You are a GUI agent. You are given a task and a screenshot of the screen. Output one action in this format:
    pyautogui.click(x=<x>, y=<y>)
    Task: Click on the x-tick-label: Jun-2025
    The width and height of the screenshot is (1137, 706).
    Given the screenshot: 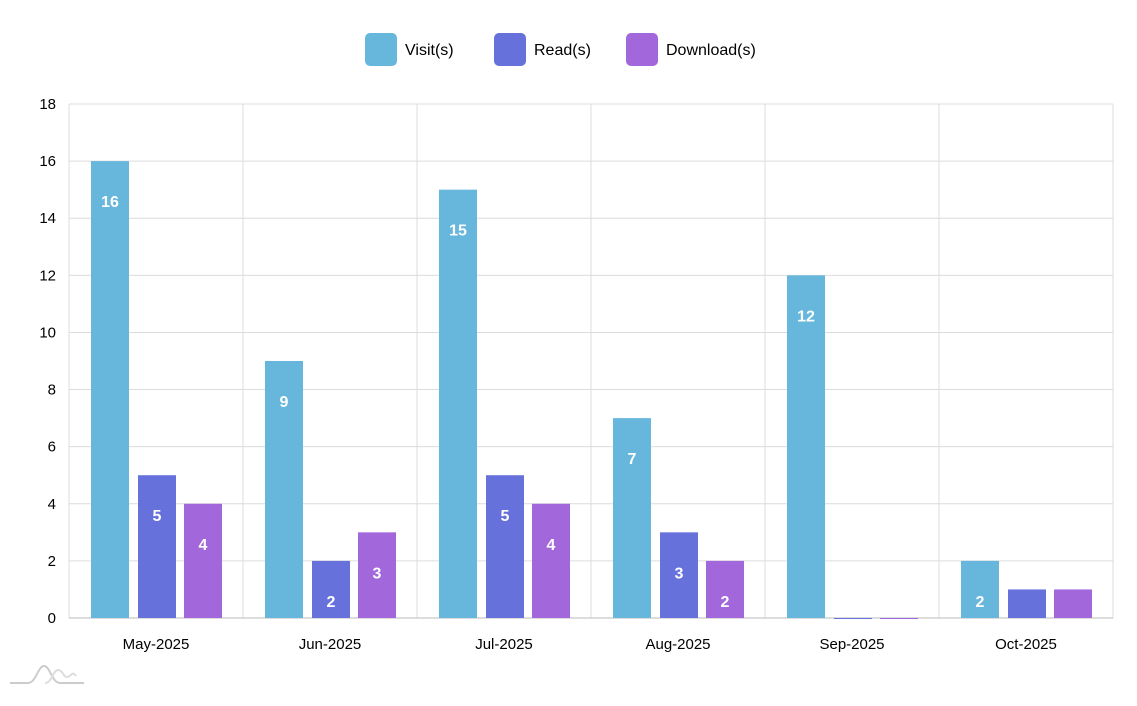 What is the action you would take?
    pyautogui.click(x=330, y=644)
    